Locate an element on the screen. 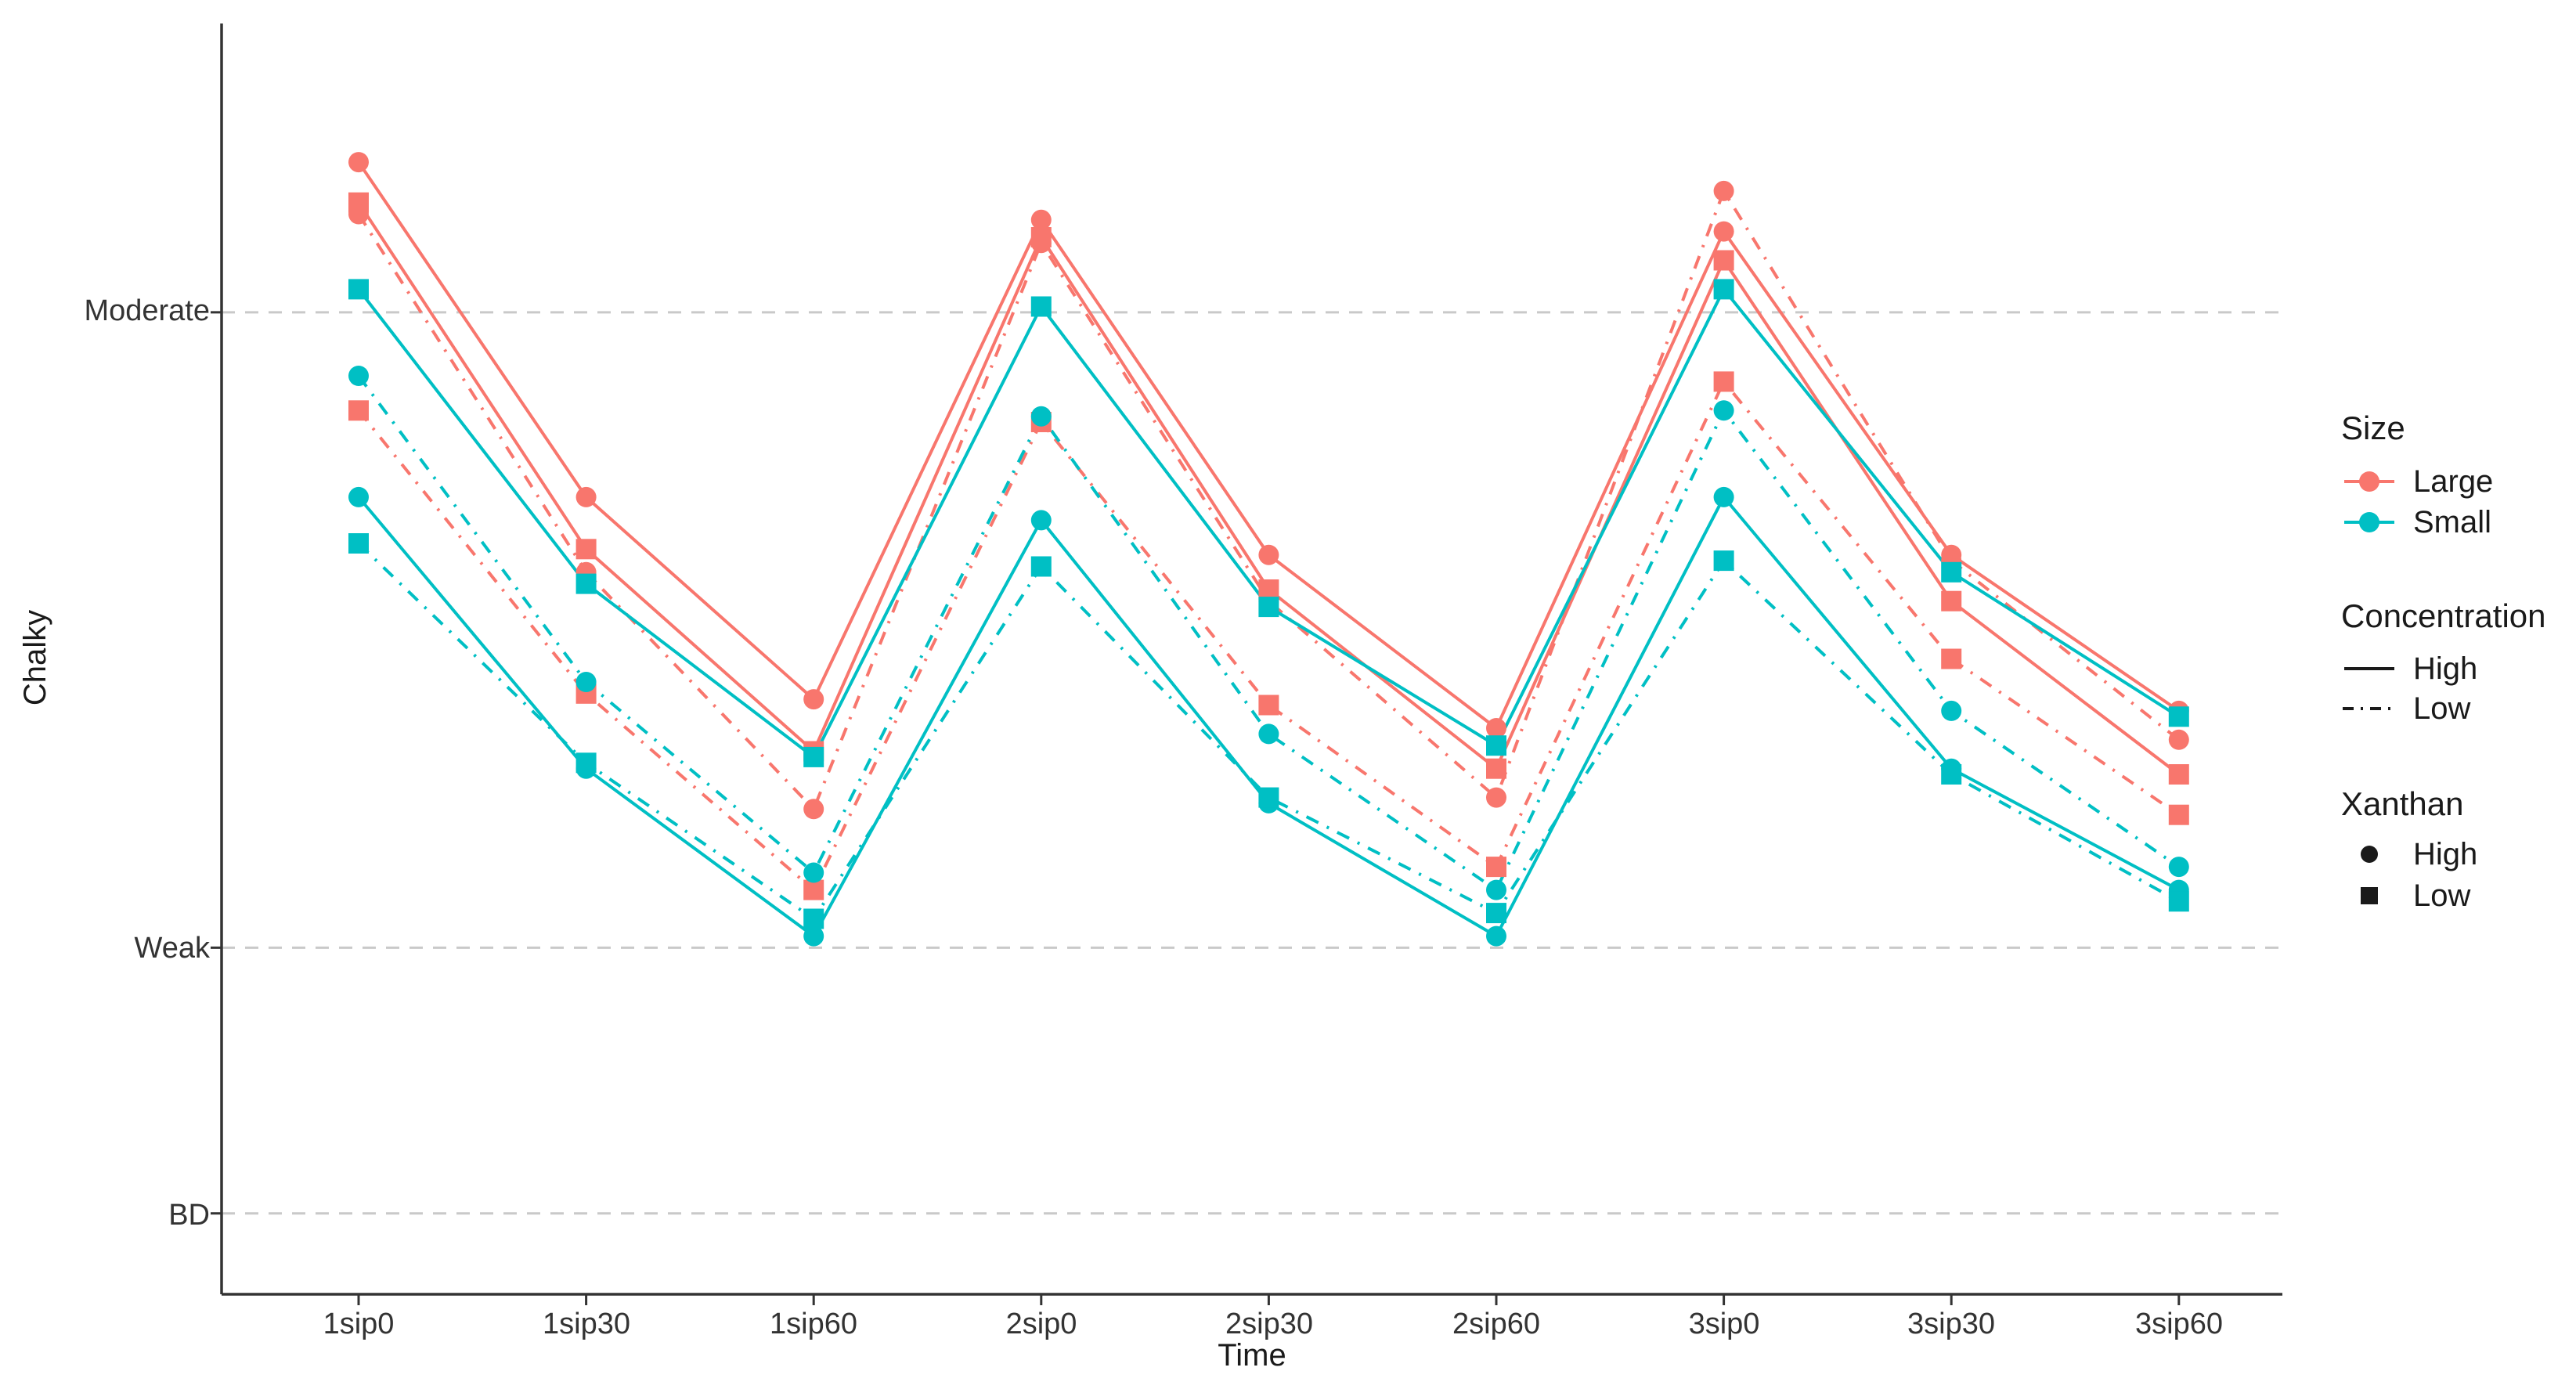 Image resolution: width=2576 pixels, height=1389 pixels. legend-title-concentration: Concentration is located at coordinates (2443, 615).